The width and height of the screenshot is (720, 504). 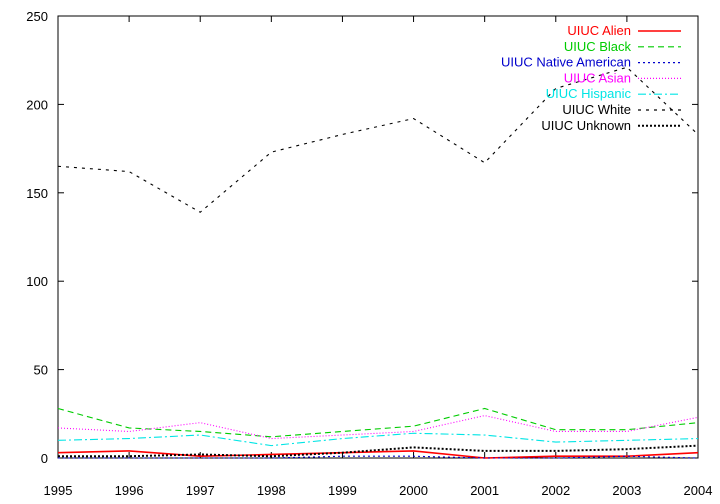 I want to click on y-tick-label: 50, so click(x=41, y=370).